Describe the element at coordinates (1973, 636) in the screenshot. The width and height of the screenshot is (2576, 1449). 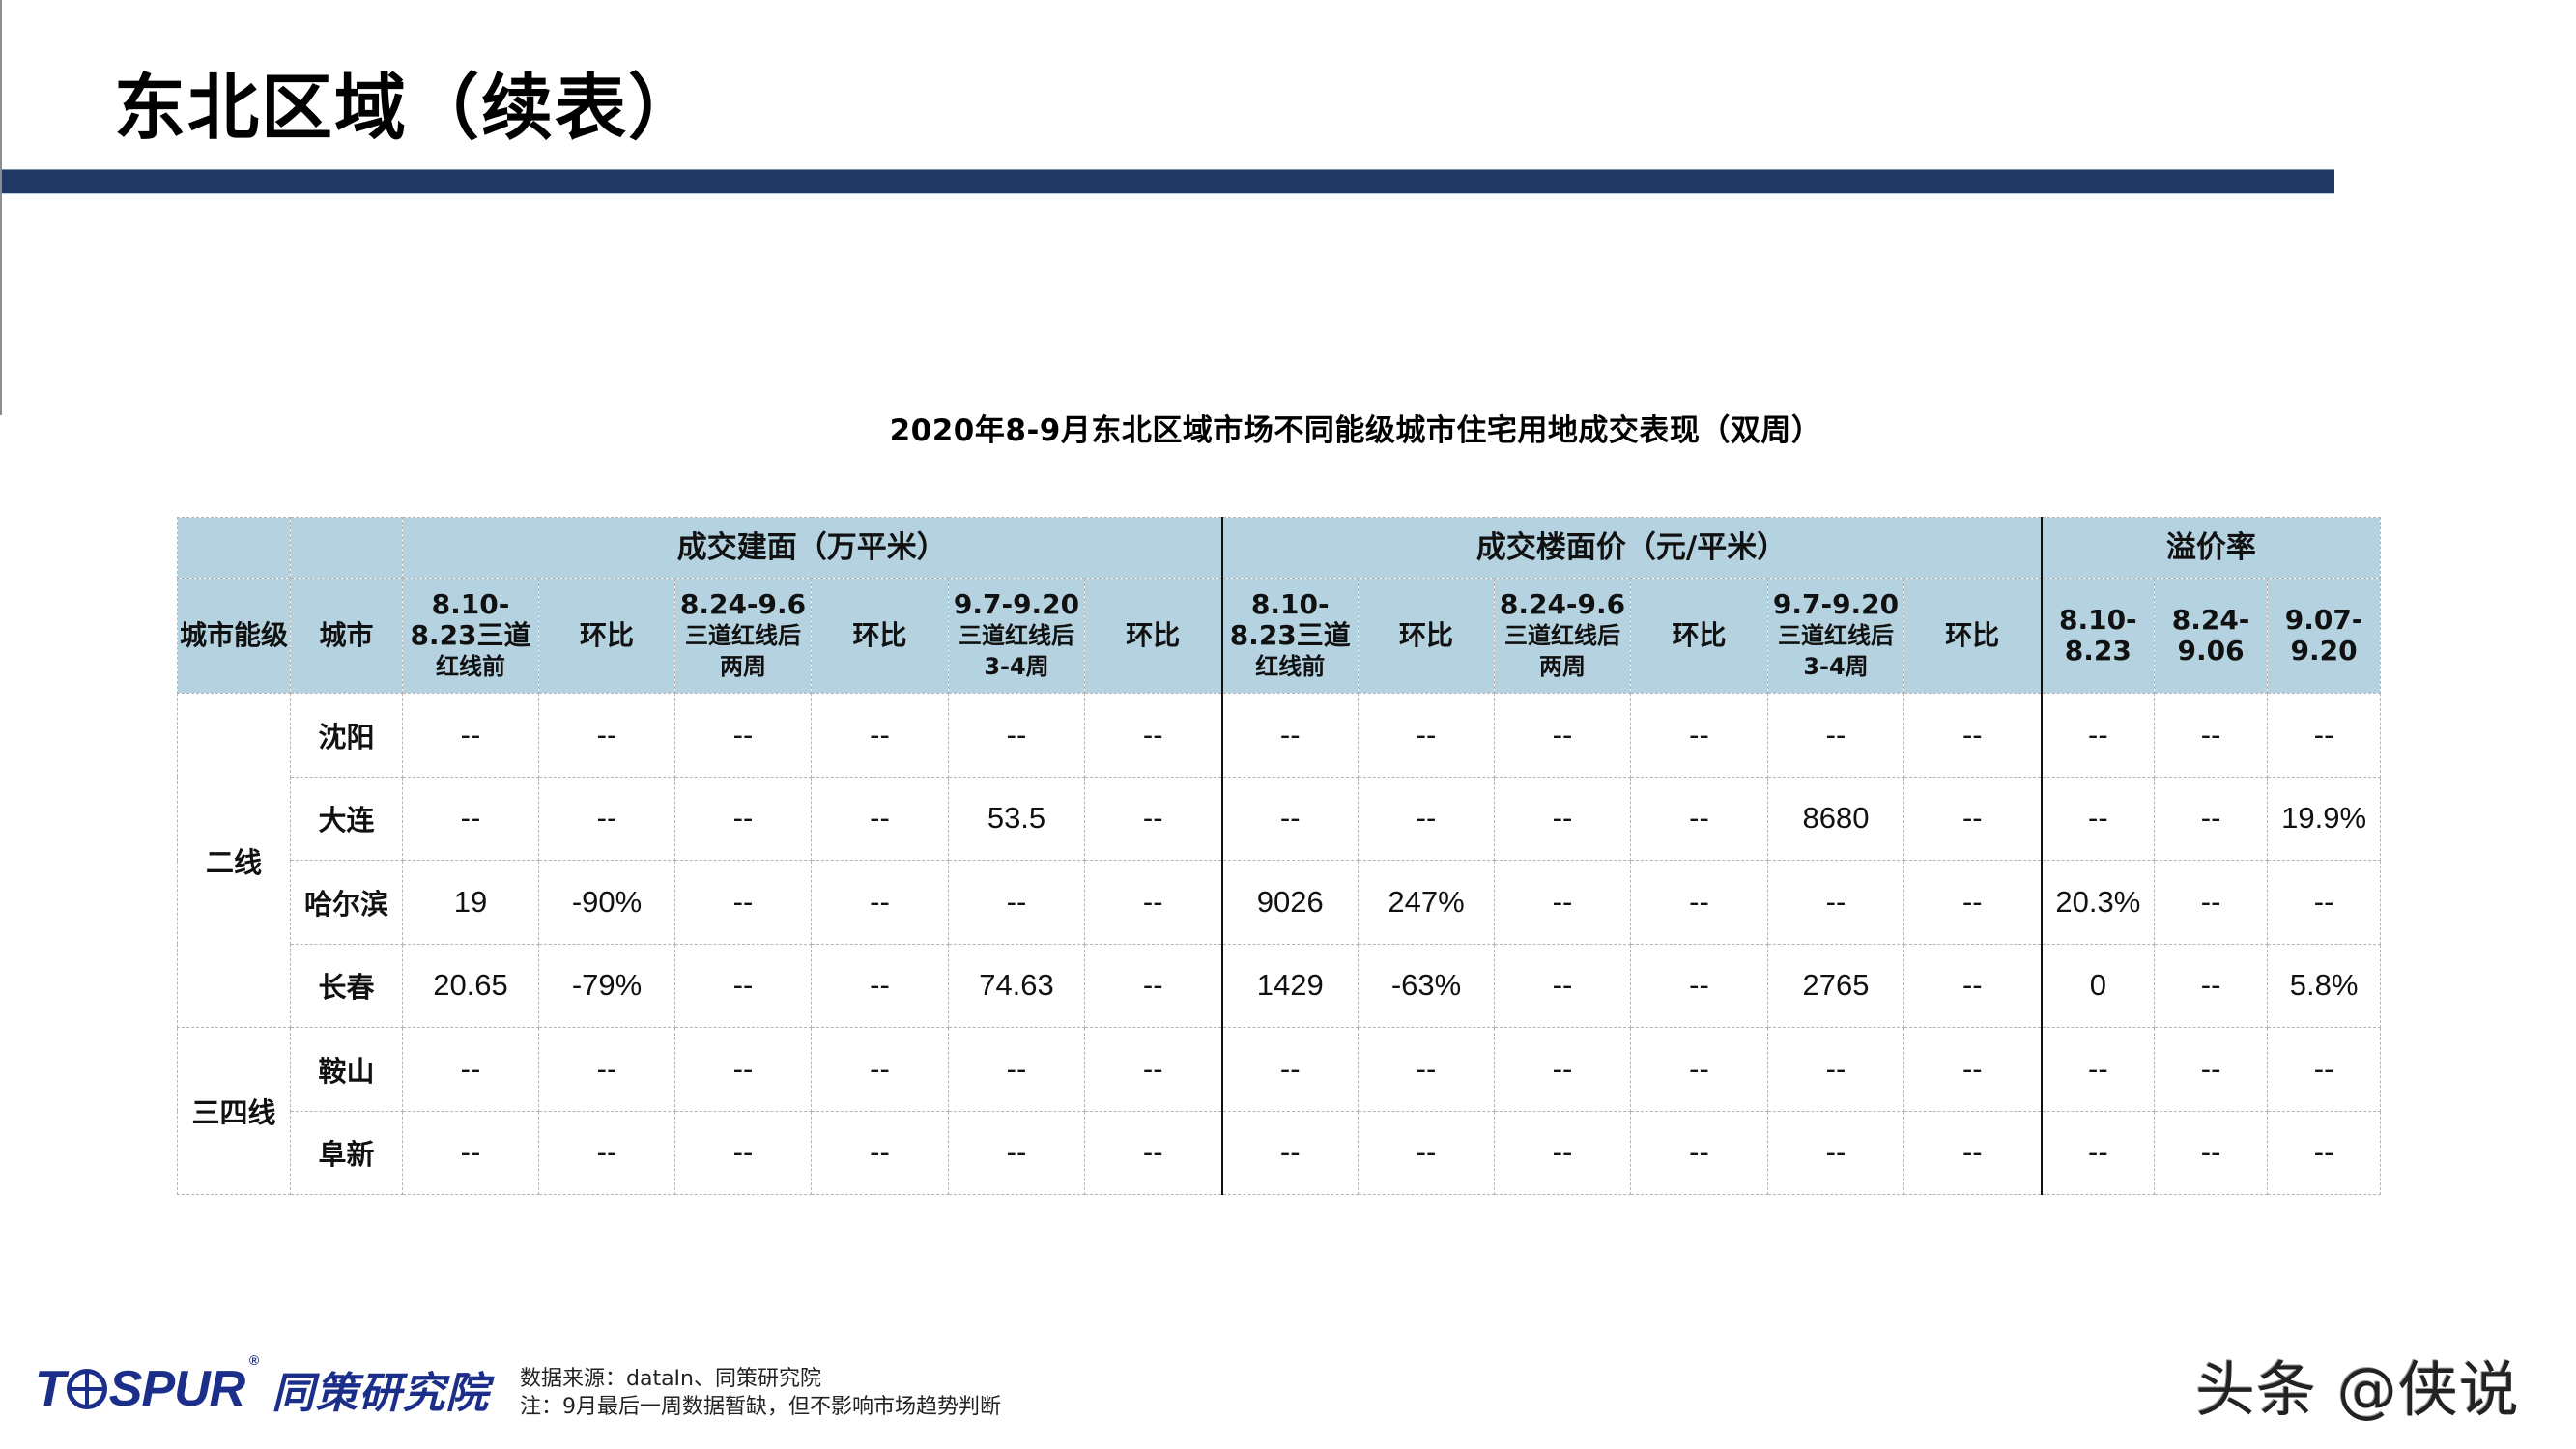
I see `header-price-mom3: 环比` at that location.